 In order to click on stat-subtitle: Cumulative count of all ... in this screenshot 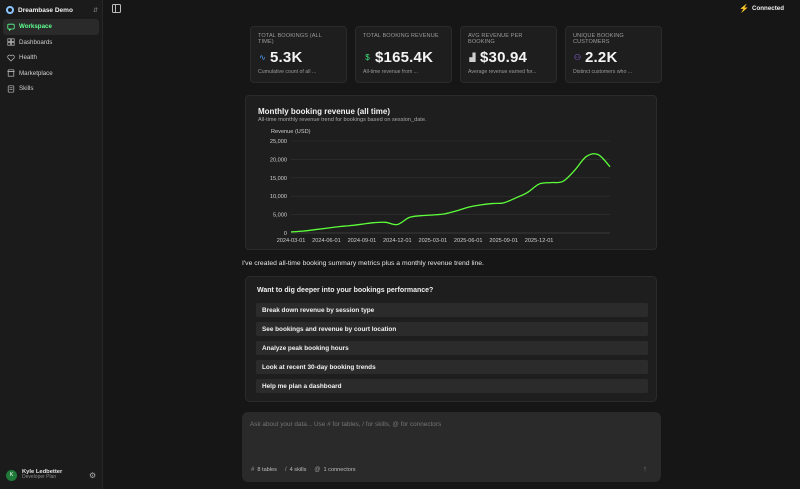, I will do `click(287, 72)`.